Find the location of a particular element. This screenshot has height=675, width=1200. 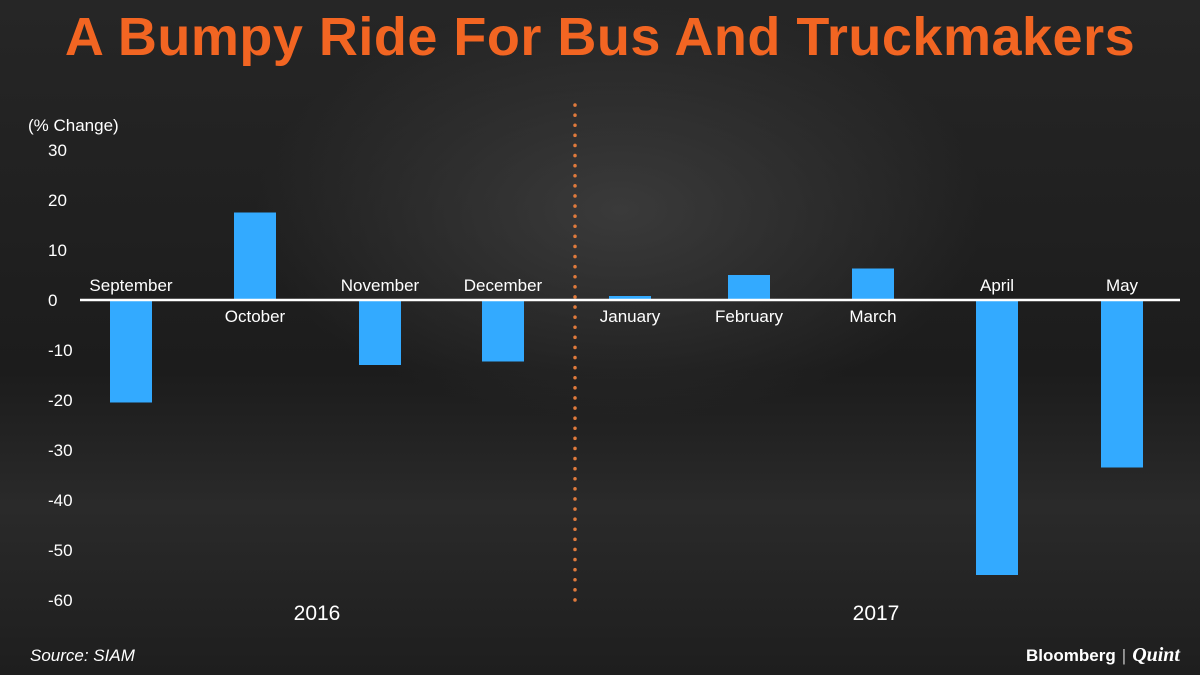

brand-logo: Bloomberg | Quint is located at coordinates (1103, 655).